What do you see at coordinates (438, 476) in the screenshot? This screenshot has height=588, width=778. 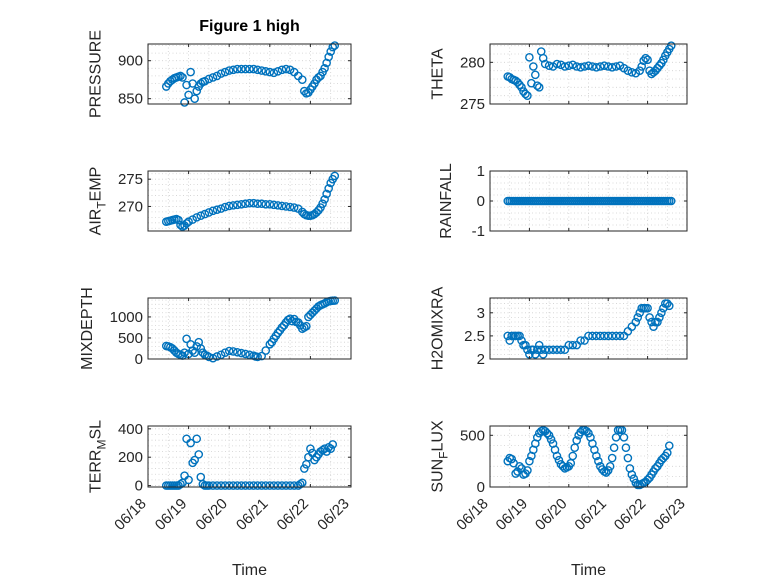 I see `sun-flux-ylabel-main: SUN` at bounding box center [438, 476].